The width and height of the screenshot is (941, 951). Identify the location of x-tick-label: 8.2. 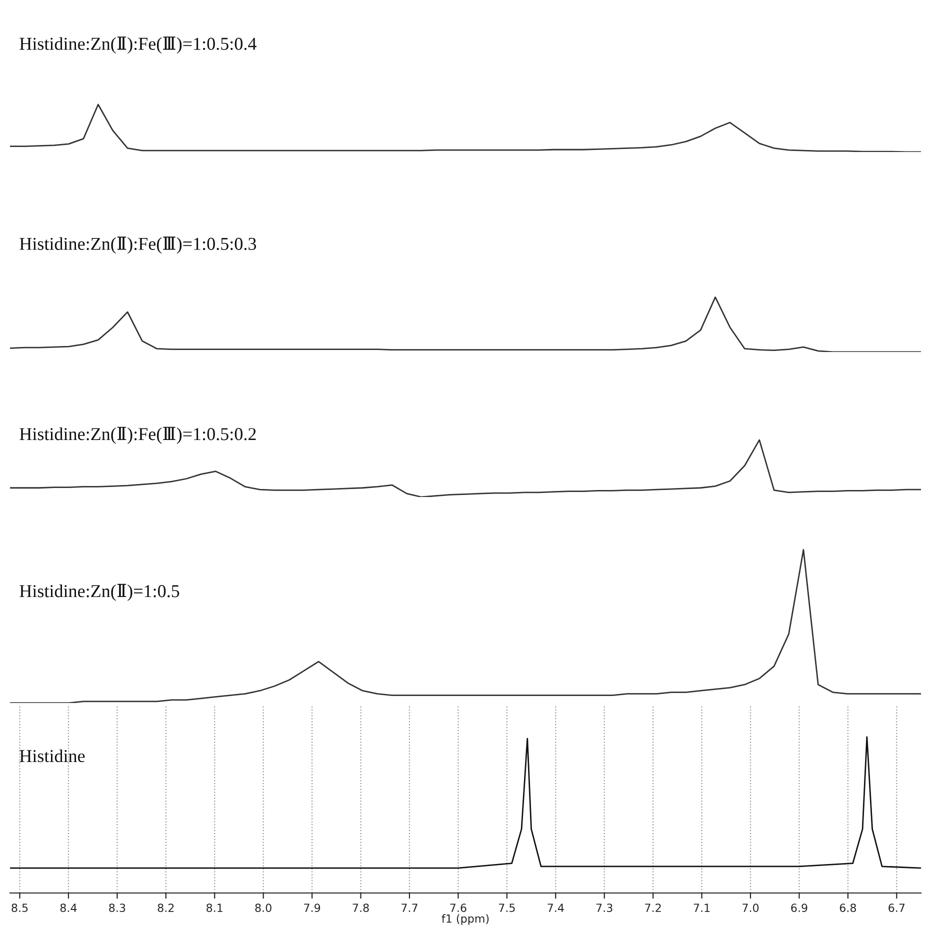
(166, 908).